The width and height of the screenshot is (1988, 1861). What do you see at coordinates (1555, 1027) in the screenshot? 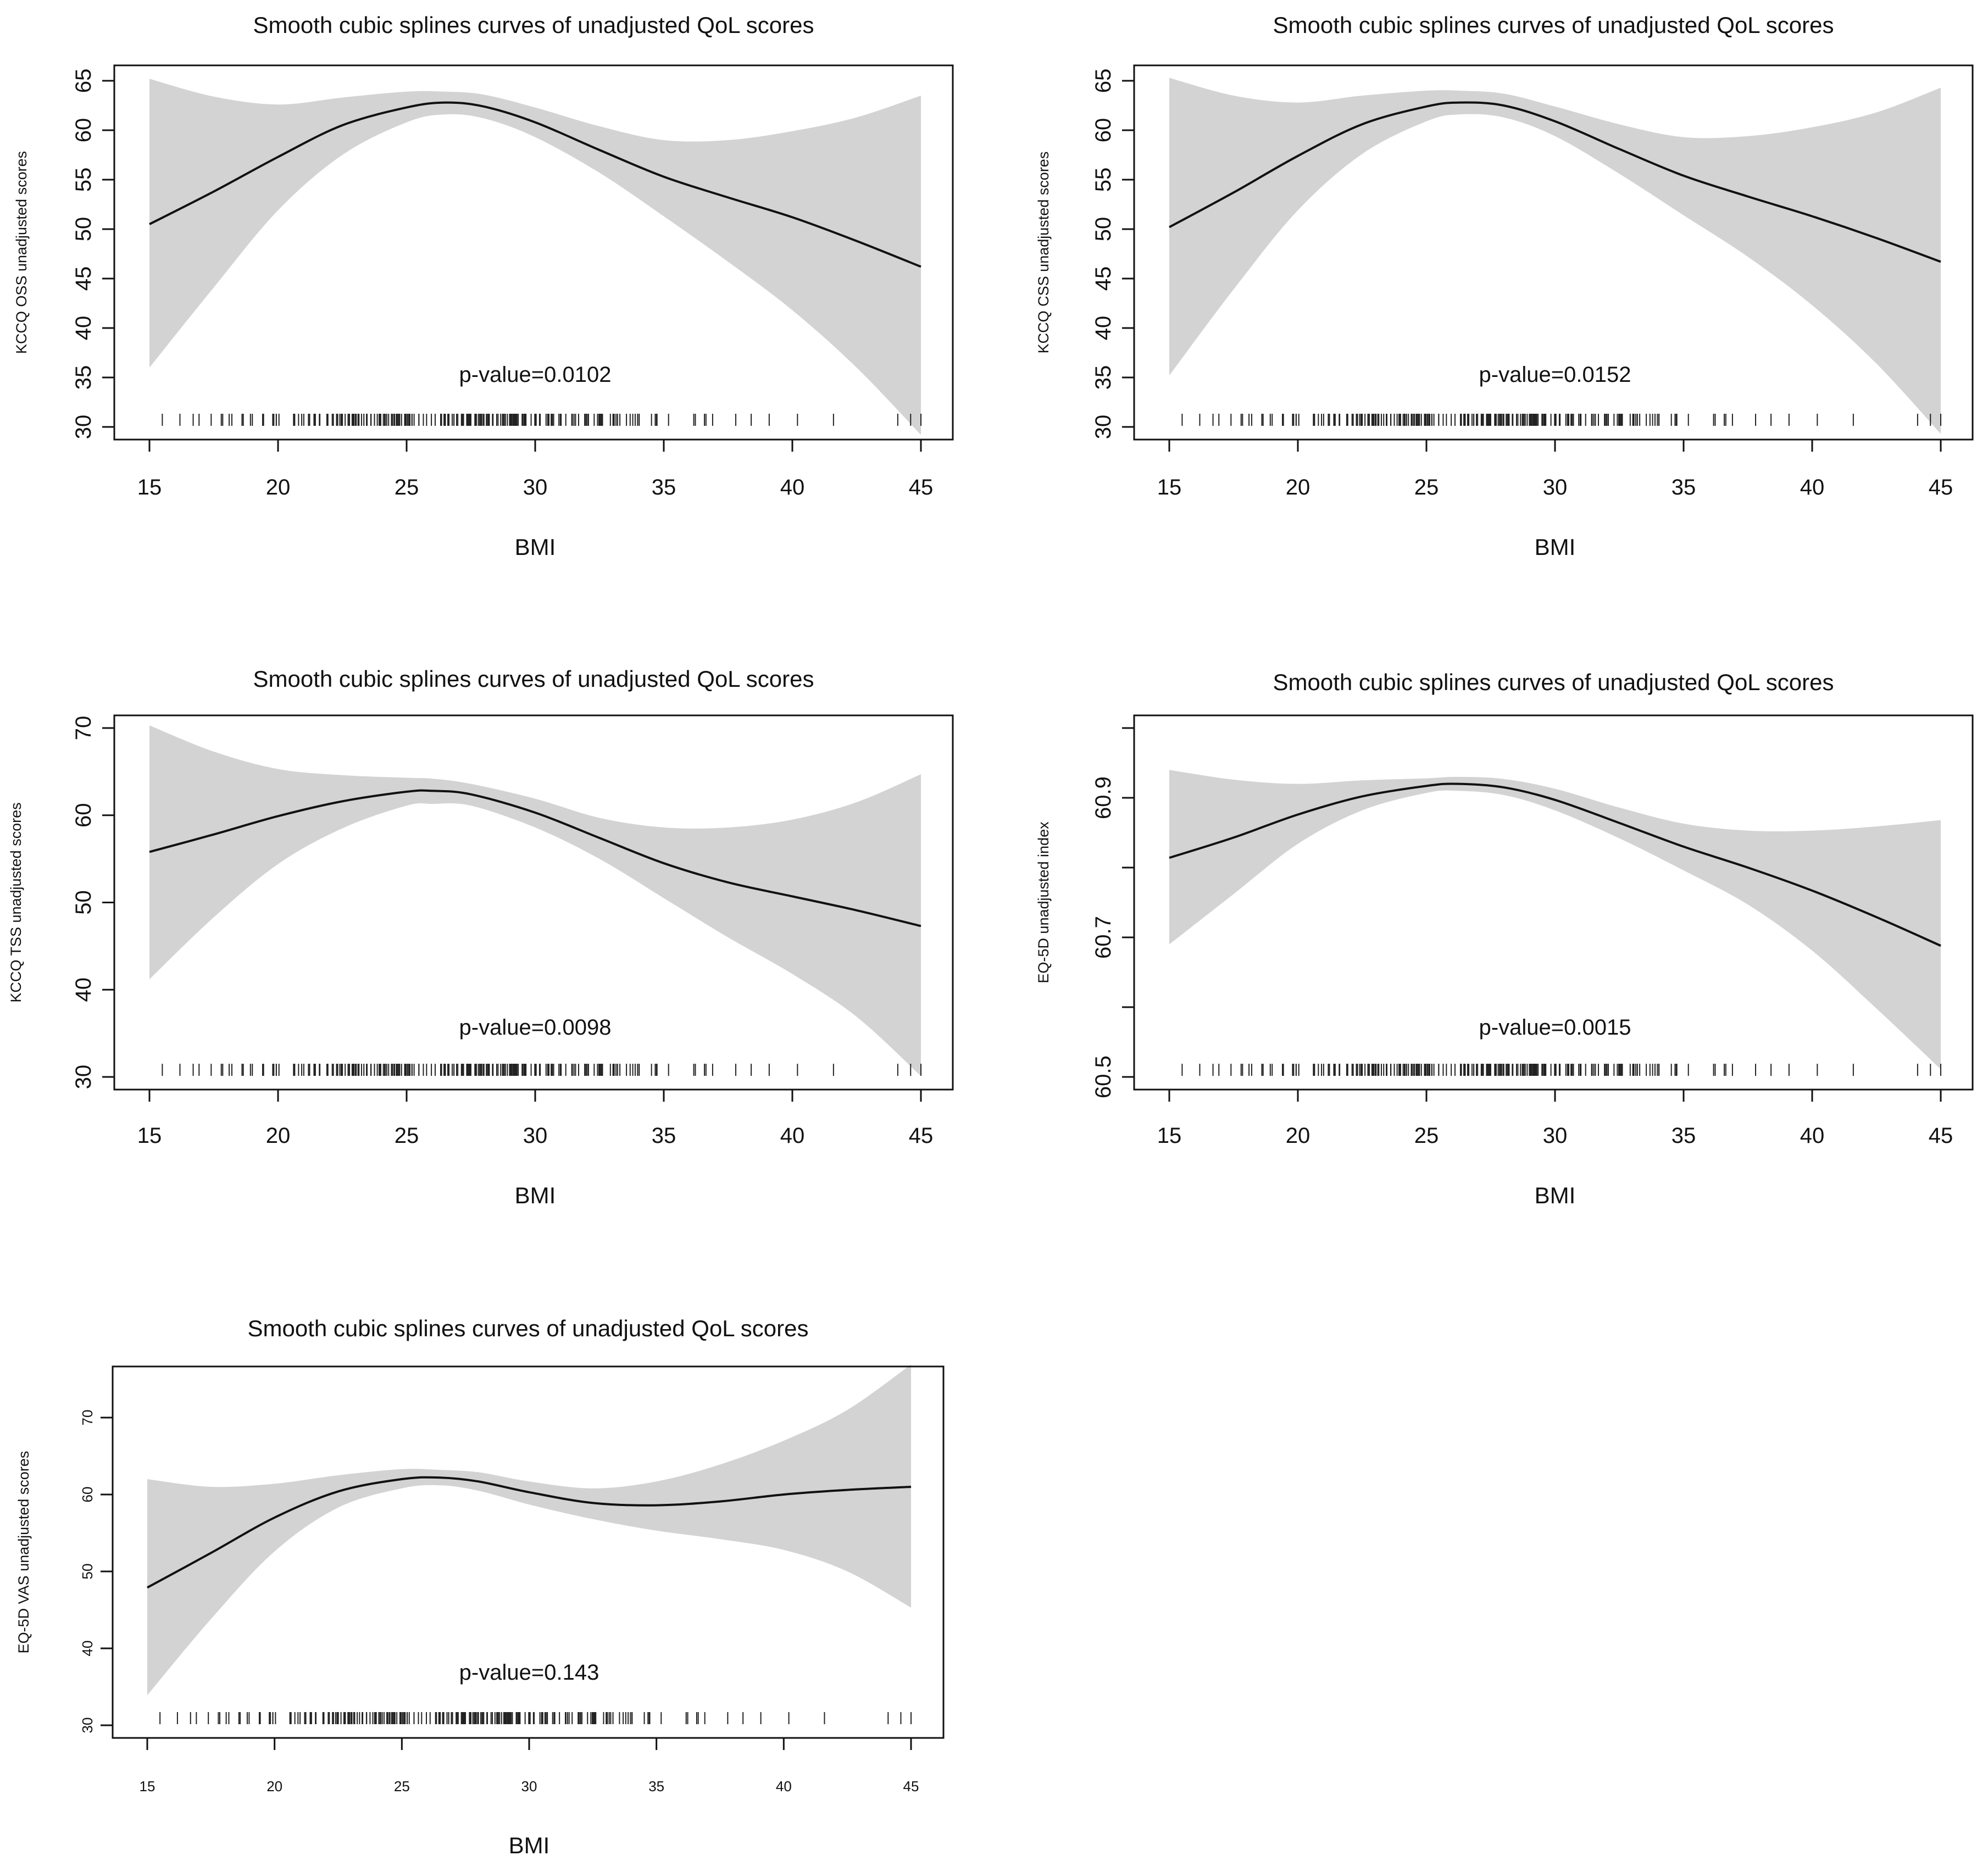
I see `p-value-annotation: p-value=0.0015` at bounding box center [1555, 1027].